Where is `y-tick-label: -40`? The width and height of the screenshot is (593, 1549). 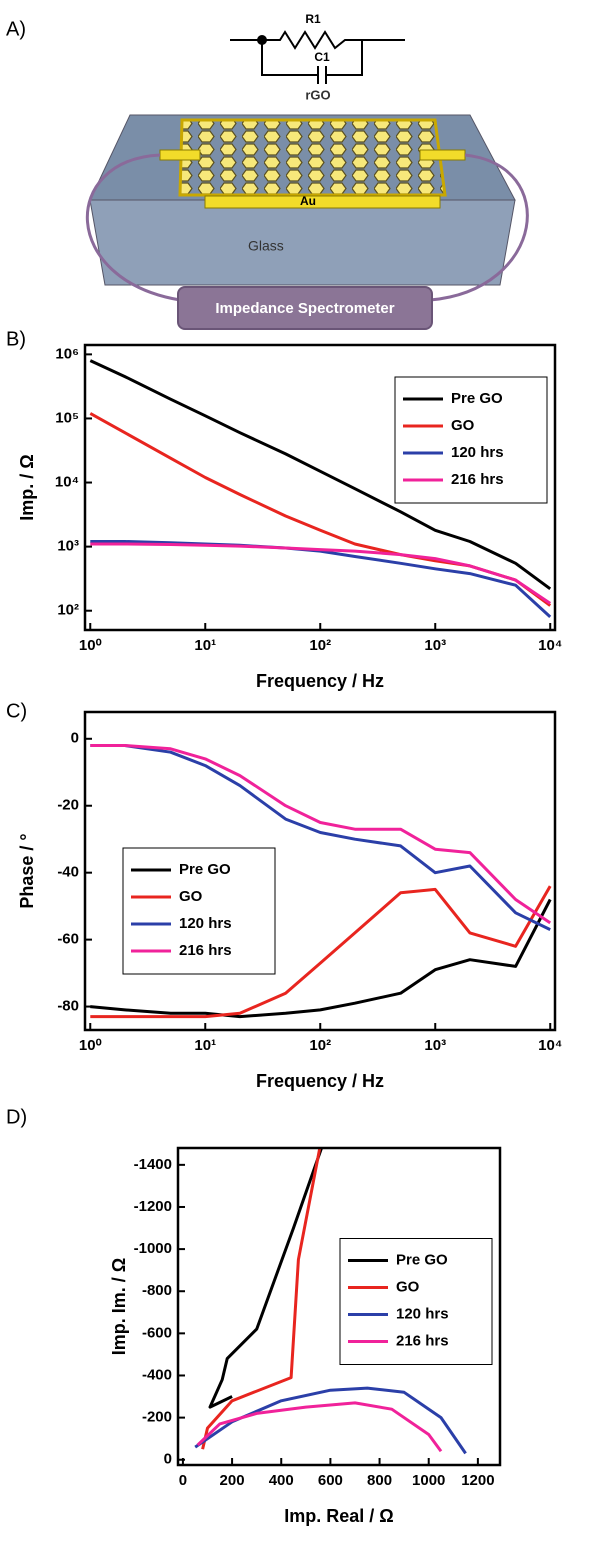 y-tick-label: -40 is located at coordinates (68, 872).